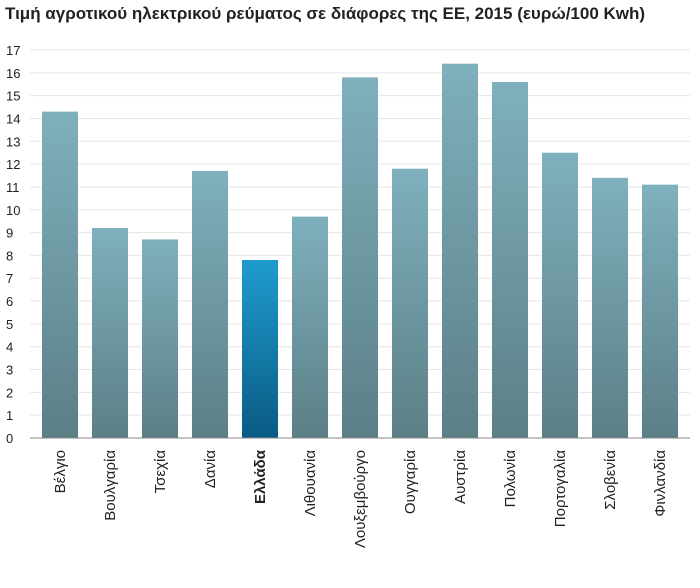 This screenshot has height=588, width=700. I want to click on y-tick-label: 7, so click(9, 278).